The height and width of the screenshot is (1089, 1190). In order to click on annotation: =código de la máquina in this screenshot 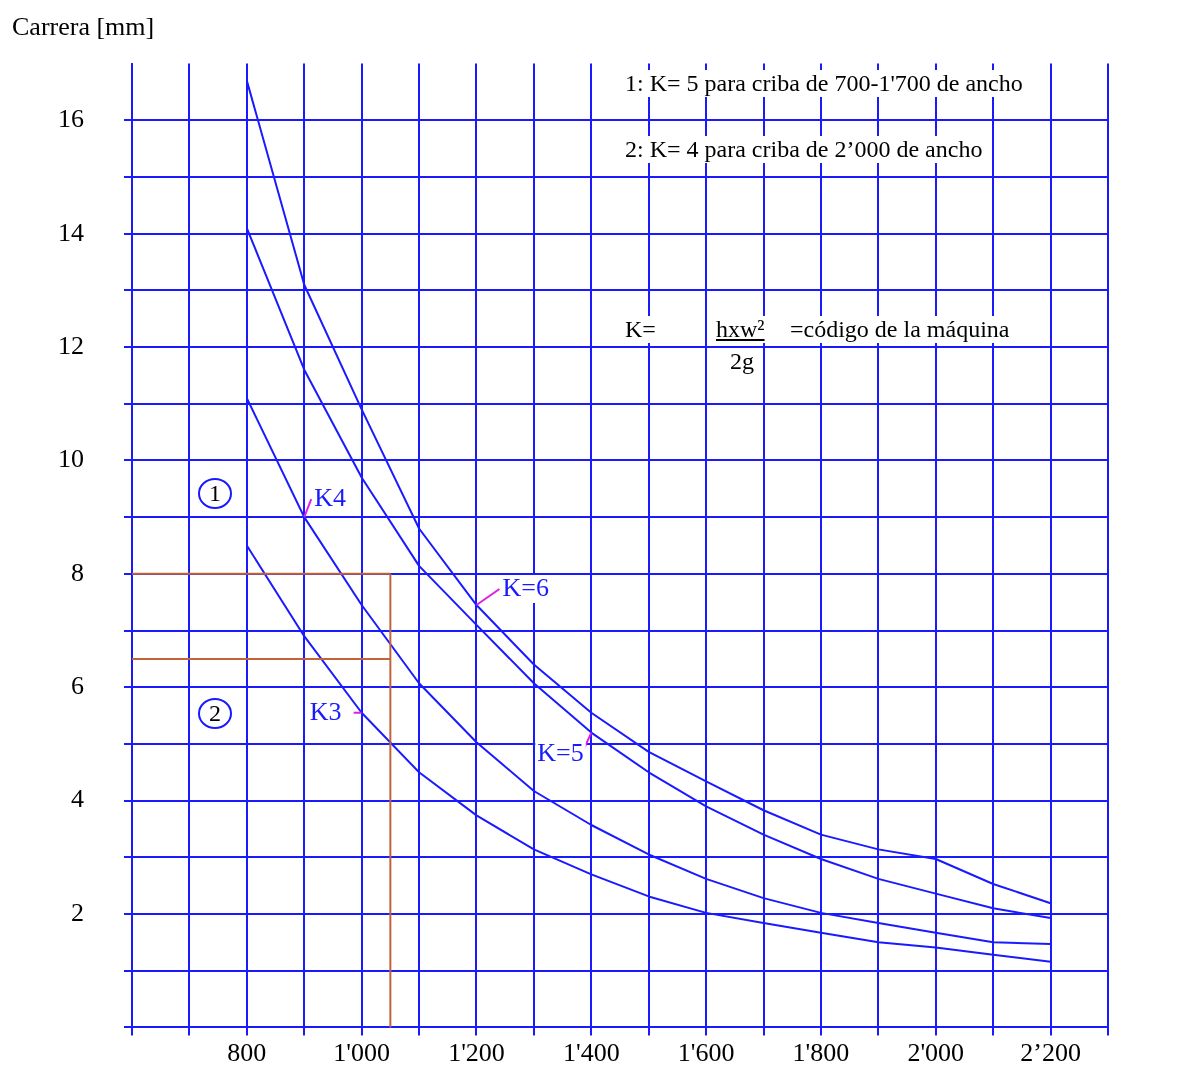, I will do `click(900, 329)`.